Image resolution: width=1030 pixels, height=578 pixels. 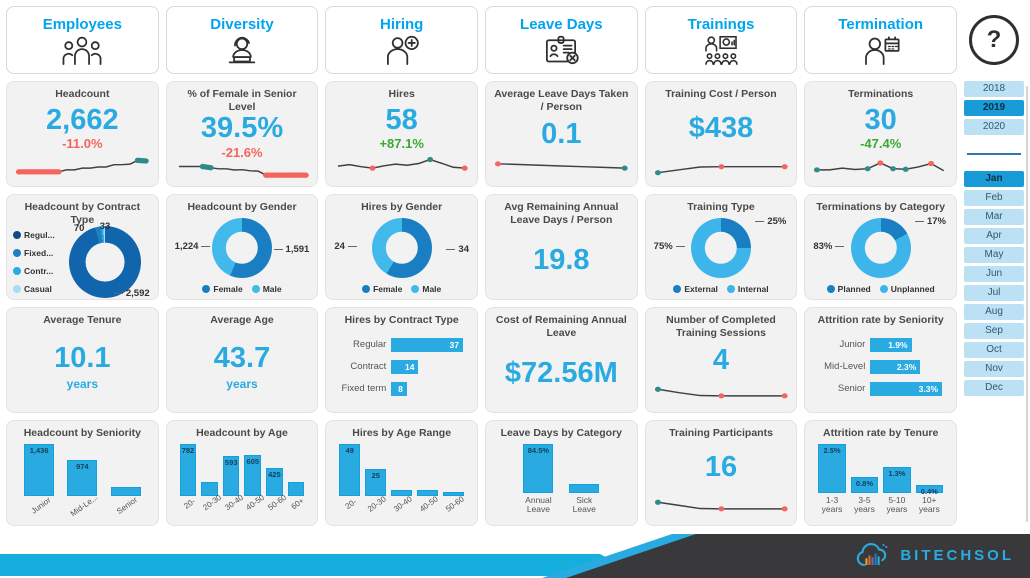 What do you see at coordinates (242, 433) in the screenshot?
I see `card-title: Headcount by Age` at bounding box center [242, 433].